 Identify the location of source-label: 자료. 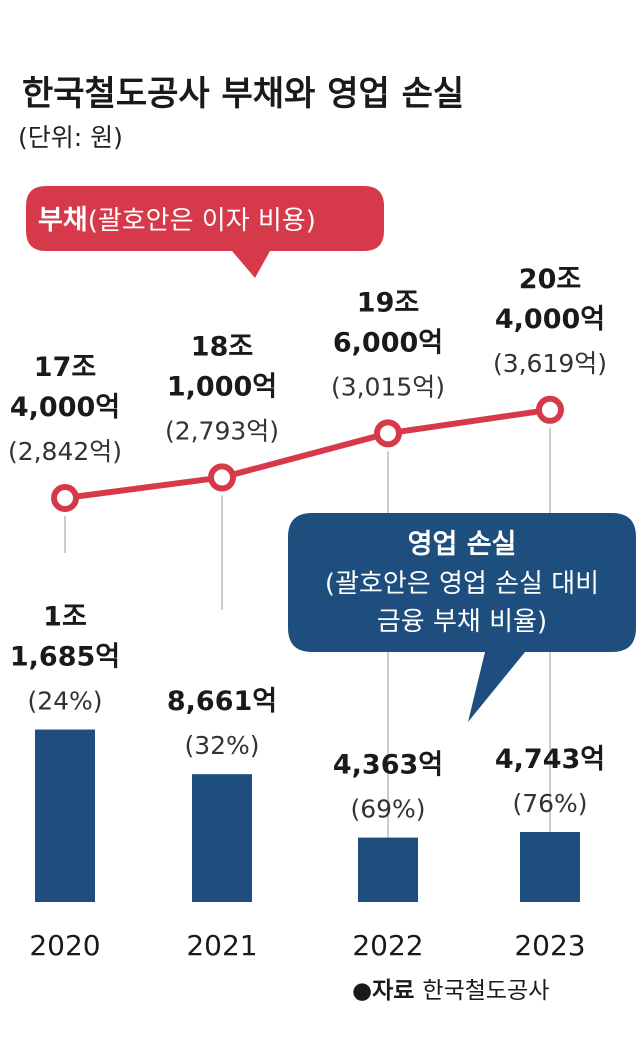
(393, 991).